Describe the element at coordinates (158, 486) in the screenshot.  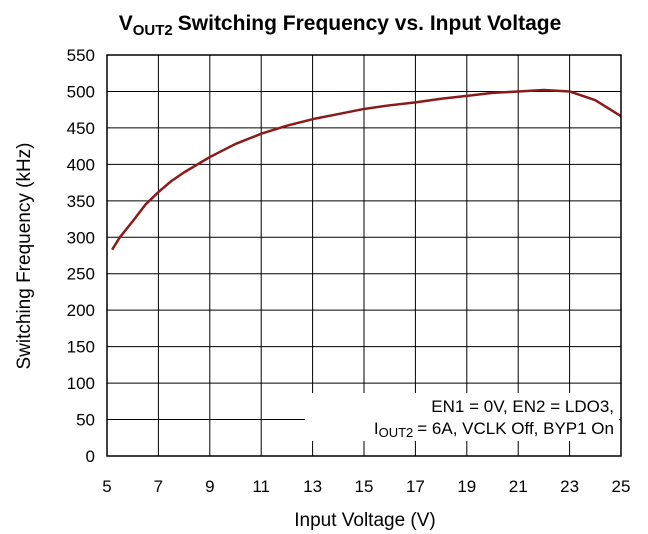
I see `x-tick-label: 7` at that location.